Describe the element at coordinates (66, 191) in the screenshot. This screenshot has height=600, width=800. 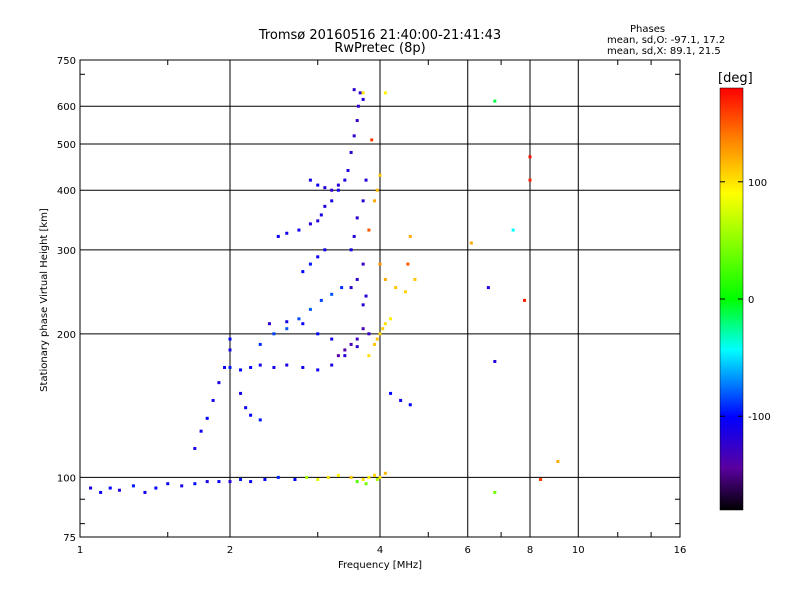
I see `y-tick-label: 400` at that location.